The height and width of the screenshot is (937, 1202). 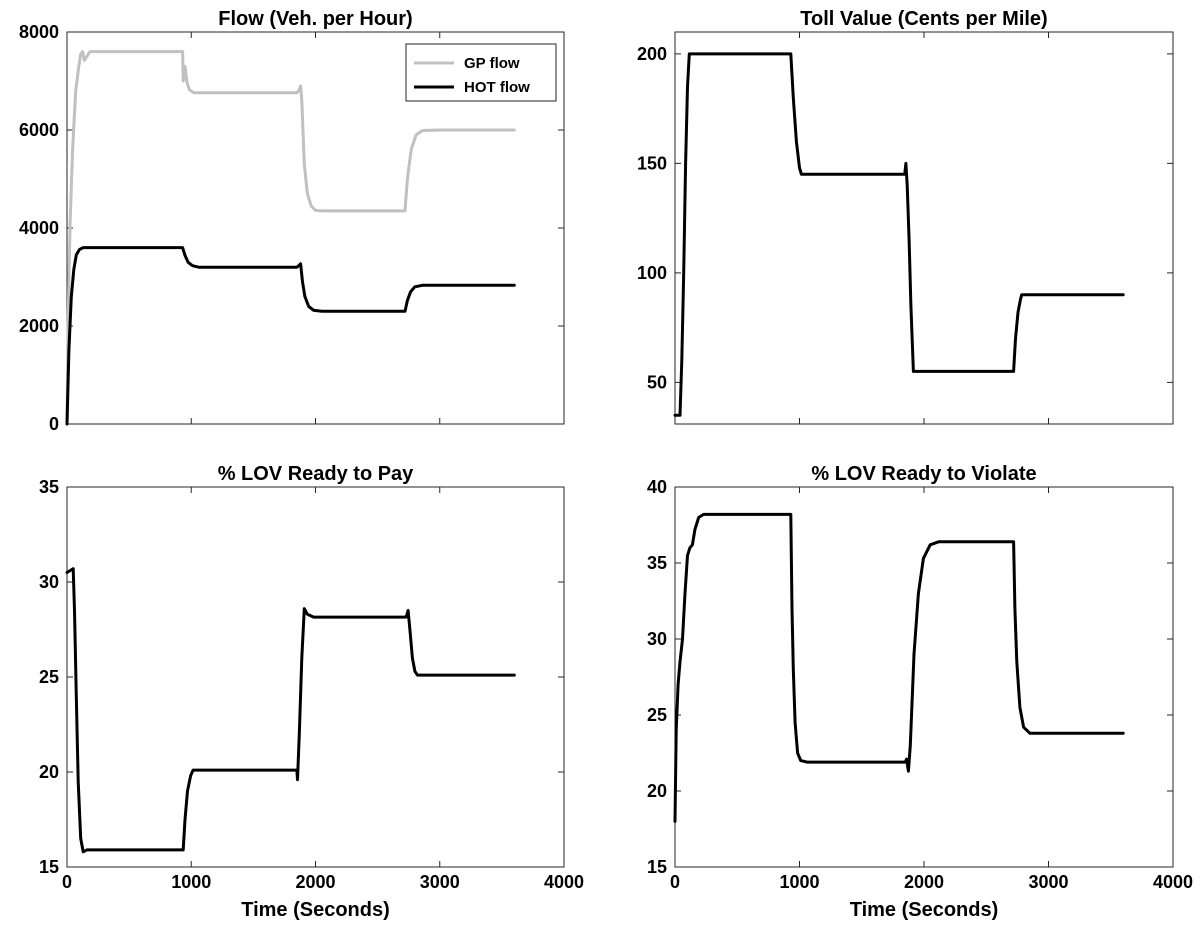 I want to click on y-tick-label: 150, so click(x=652, y=163).